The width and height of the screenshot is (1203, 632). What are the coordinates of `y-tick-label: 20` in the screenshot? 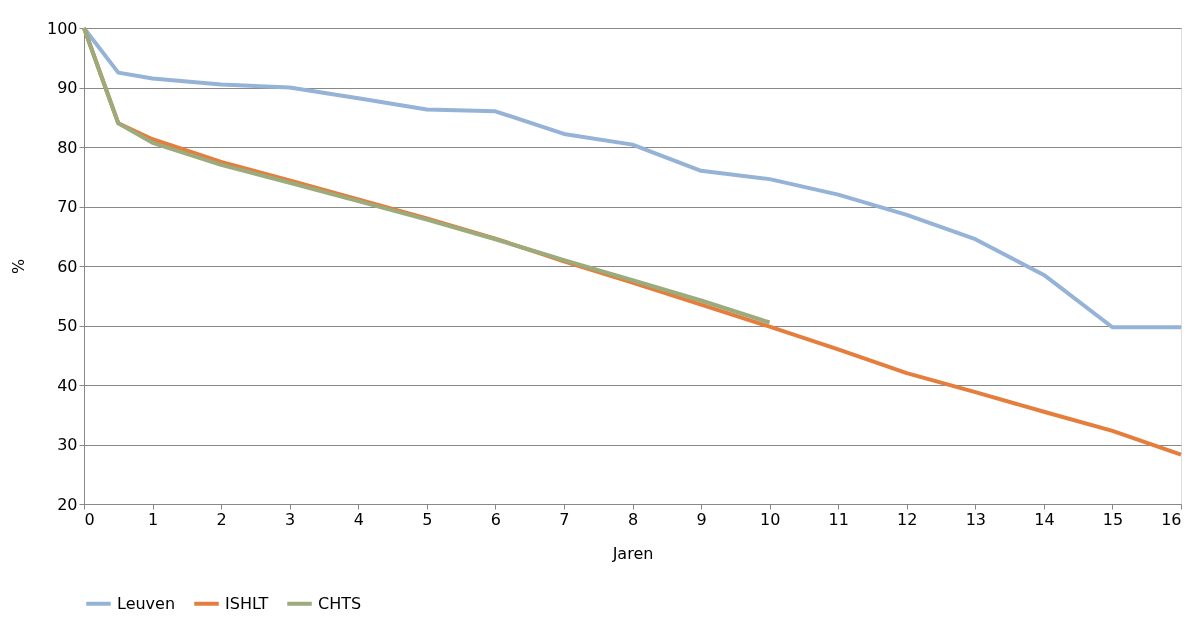 It's located at (67, 504).